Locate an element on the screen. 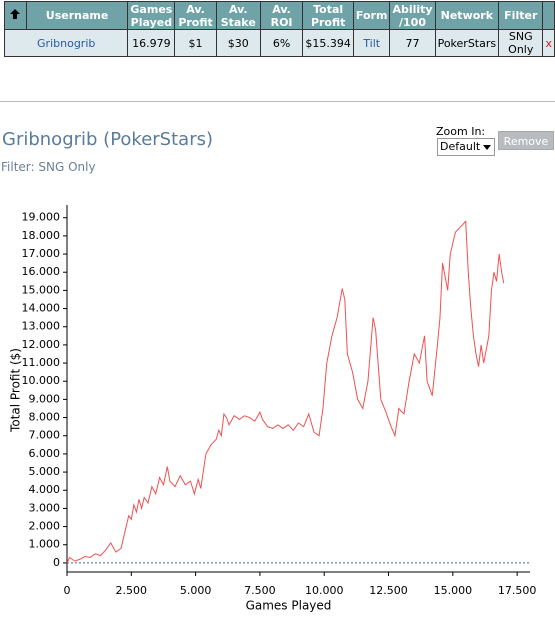 The height and width of the screenshot is (627, 555). y-tick-label: 3.000 is located at coordinates (45, 507).